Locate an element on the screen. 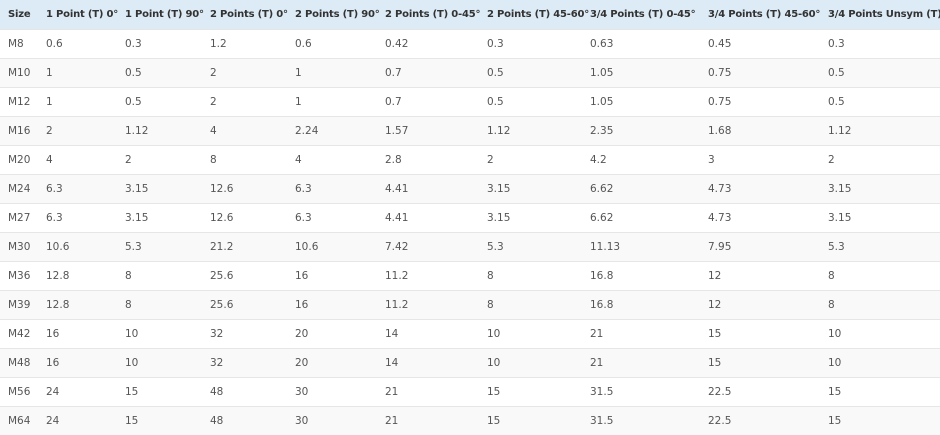 The height and width of the screenshot is (435, 940). column-header: 2 Points (T) 45-60° is located at coordinates (530, 15).